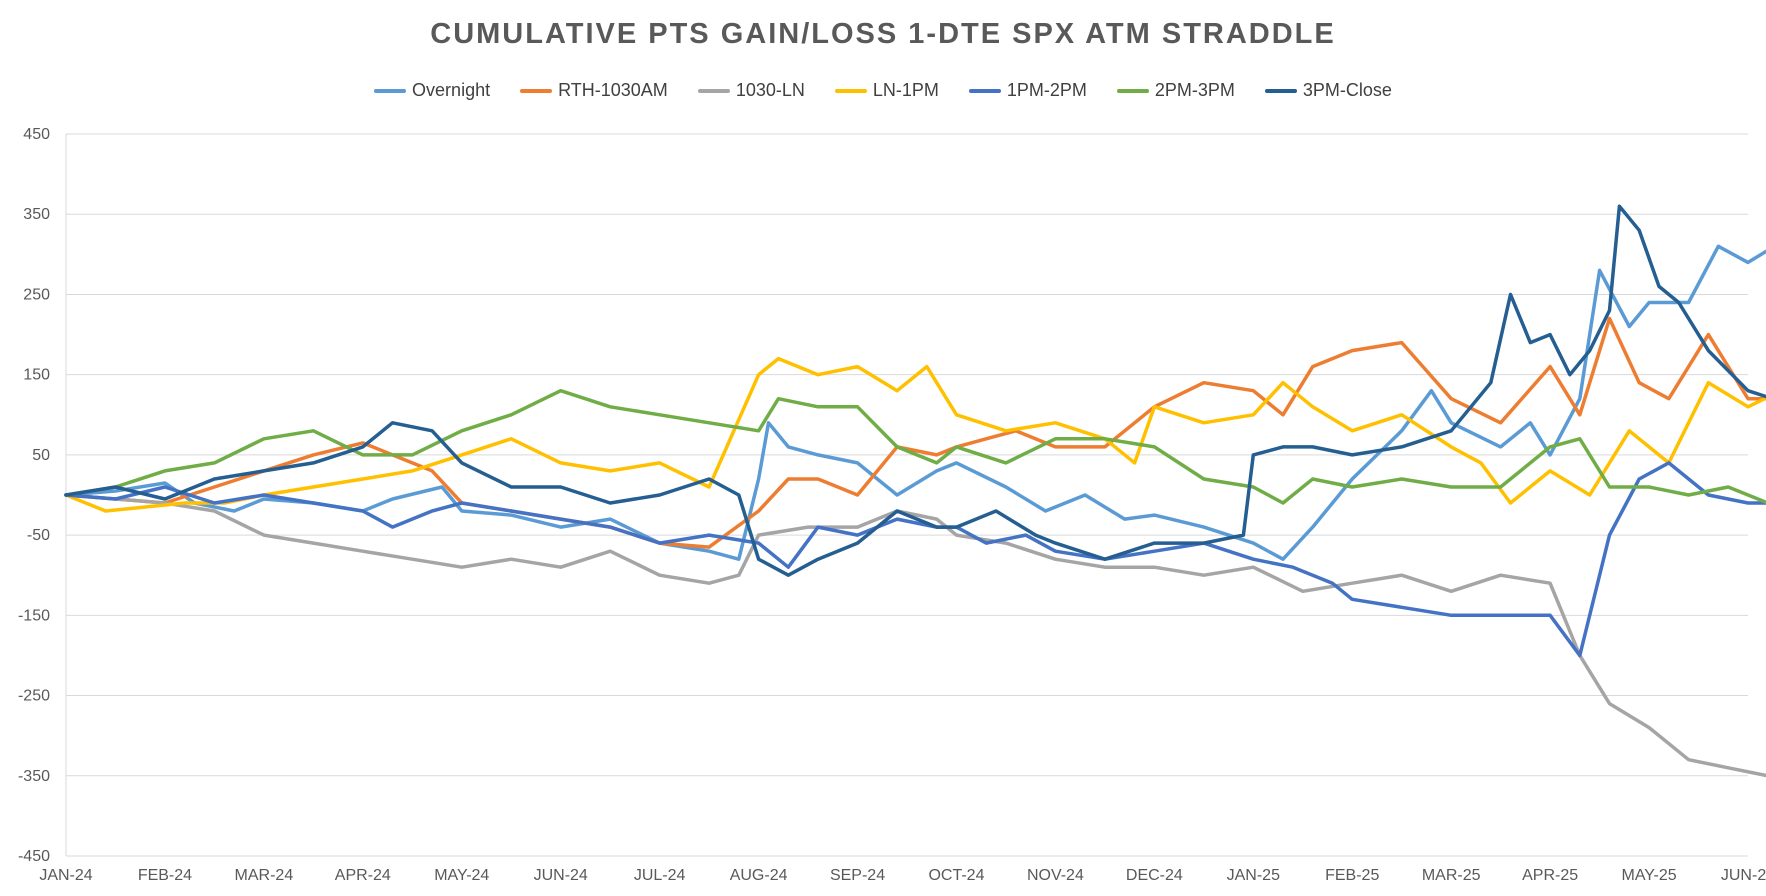 The width and height of the screenshot is (1766, 896). I want to click on legend-item: Overnight, so click(432, 90).